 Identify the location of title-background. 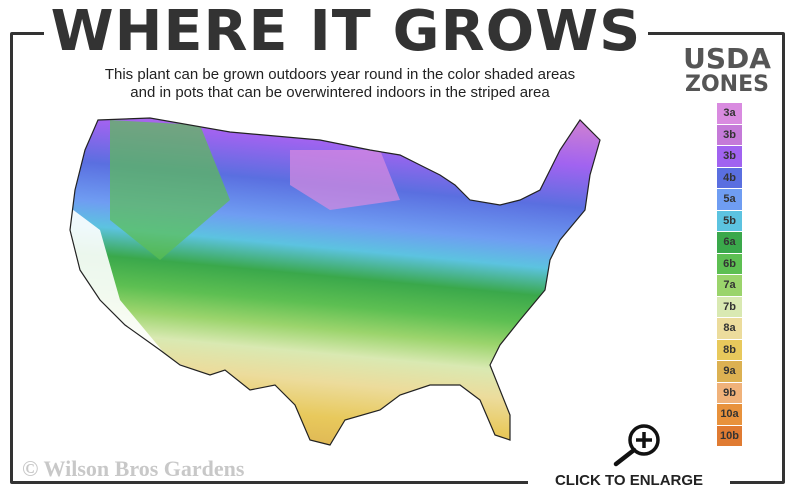
(346, 30).